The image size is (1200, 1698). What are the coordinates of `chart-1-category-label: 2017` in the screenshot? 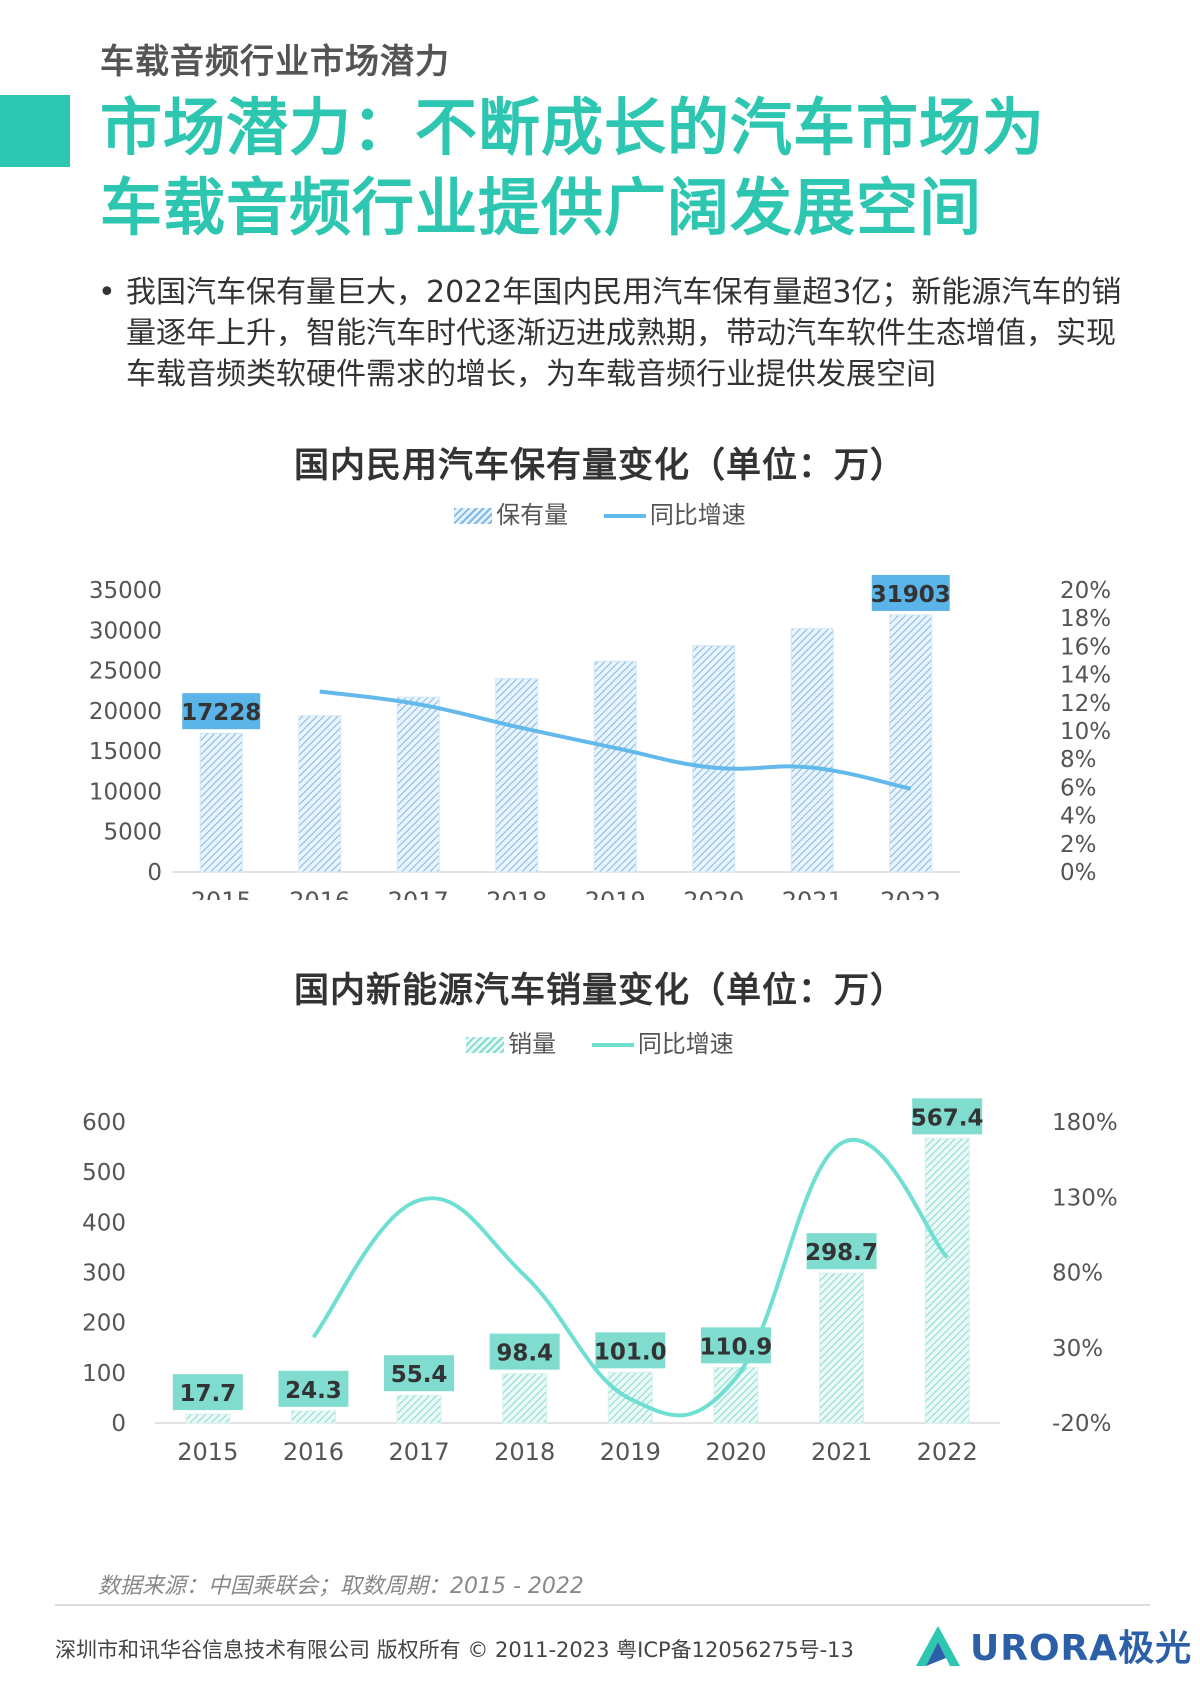 It's located at (418, 893).